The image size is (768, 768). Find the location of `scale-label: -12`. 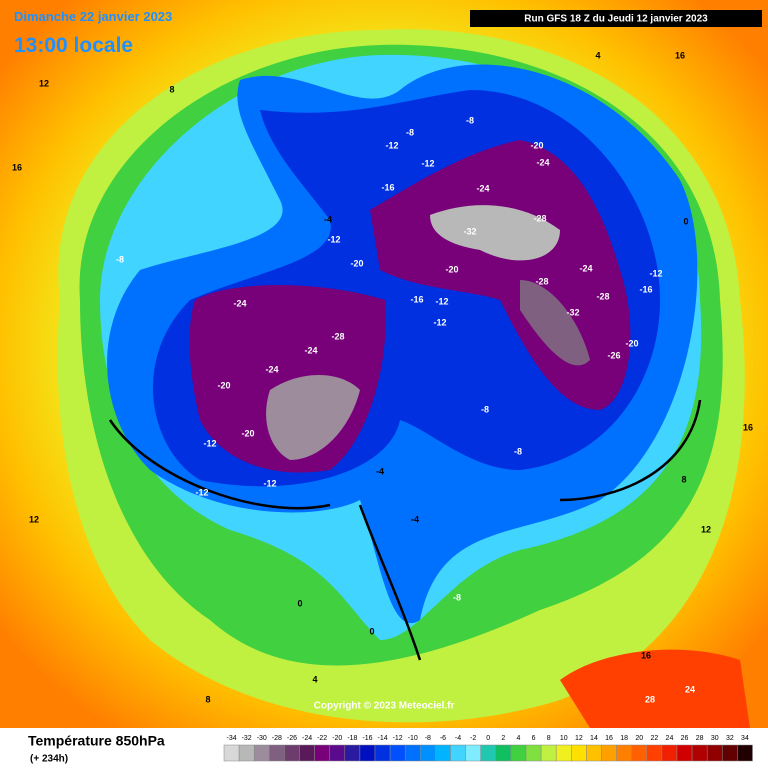

scale-label: -12 is located at coordinates (398, 738).